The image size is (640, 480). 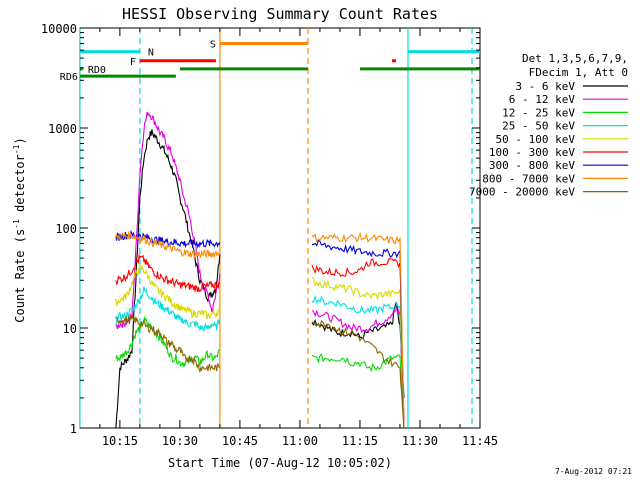 I want to click on y-tick-label-4: 10000, so click(x=59, y=29).